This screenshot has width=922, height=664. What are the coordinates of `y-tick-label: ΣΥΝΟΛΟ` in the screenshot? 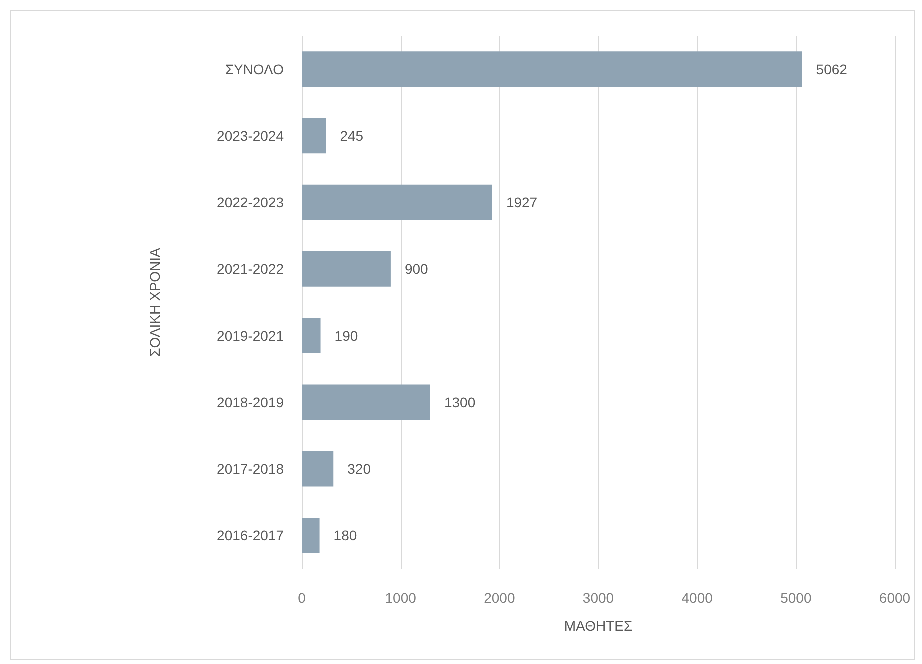 It's located at (254, 69).